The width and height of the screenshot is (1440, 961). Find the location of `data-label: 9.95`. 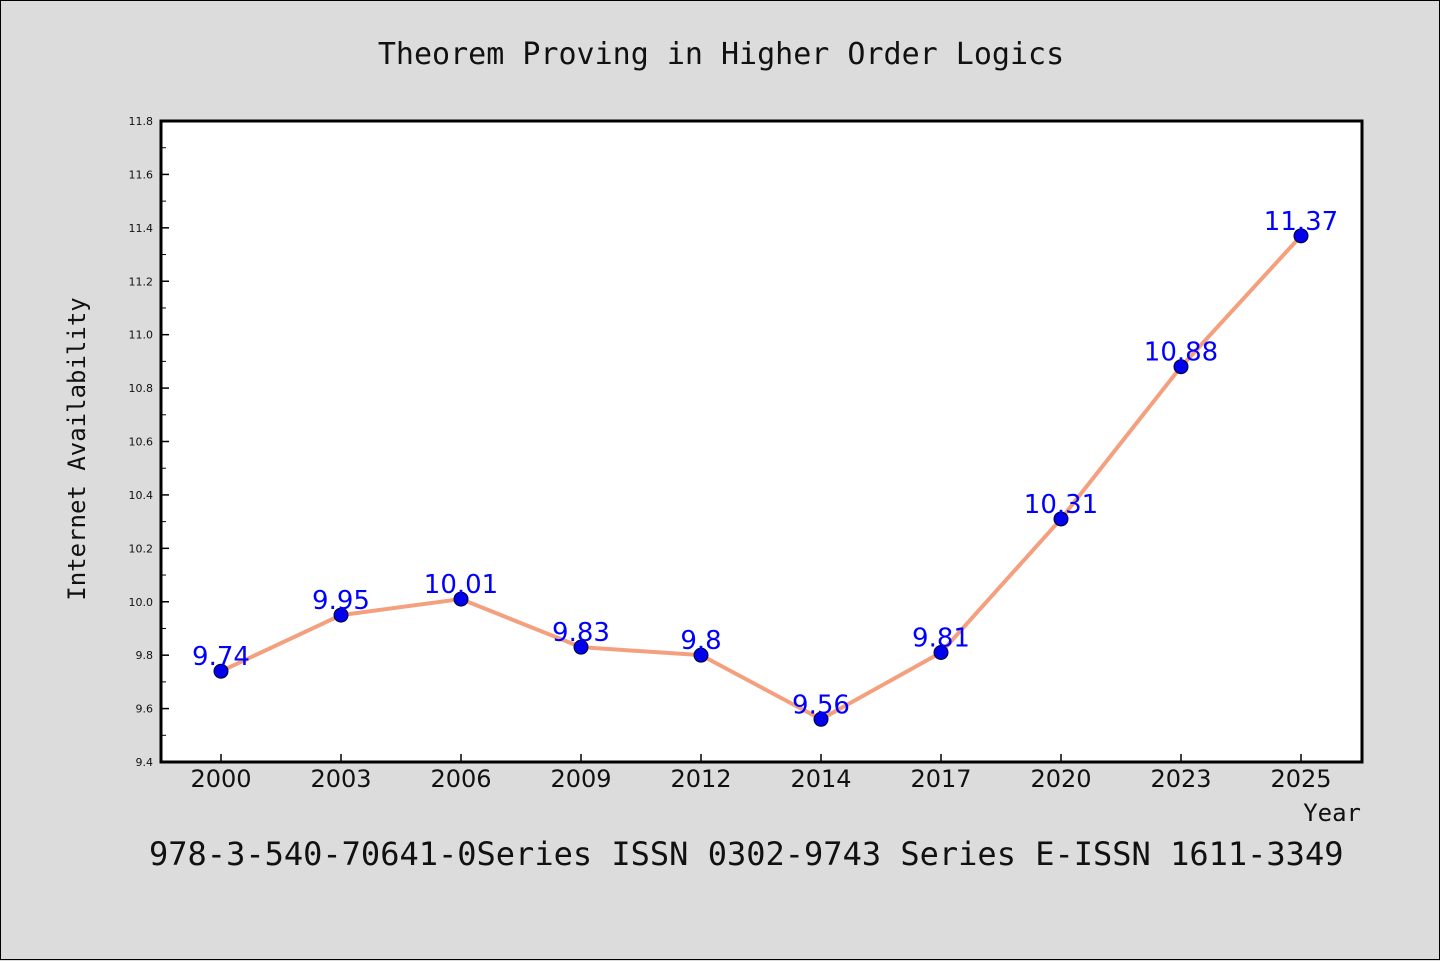

data-label: 9.95 is located at coordinates (341, 601).